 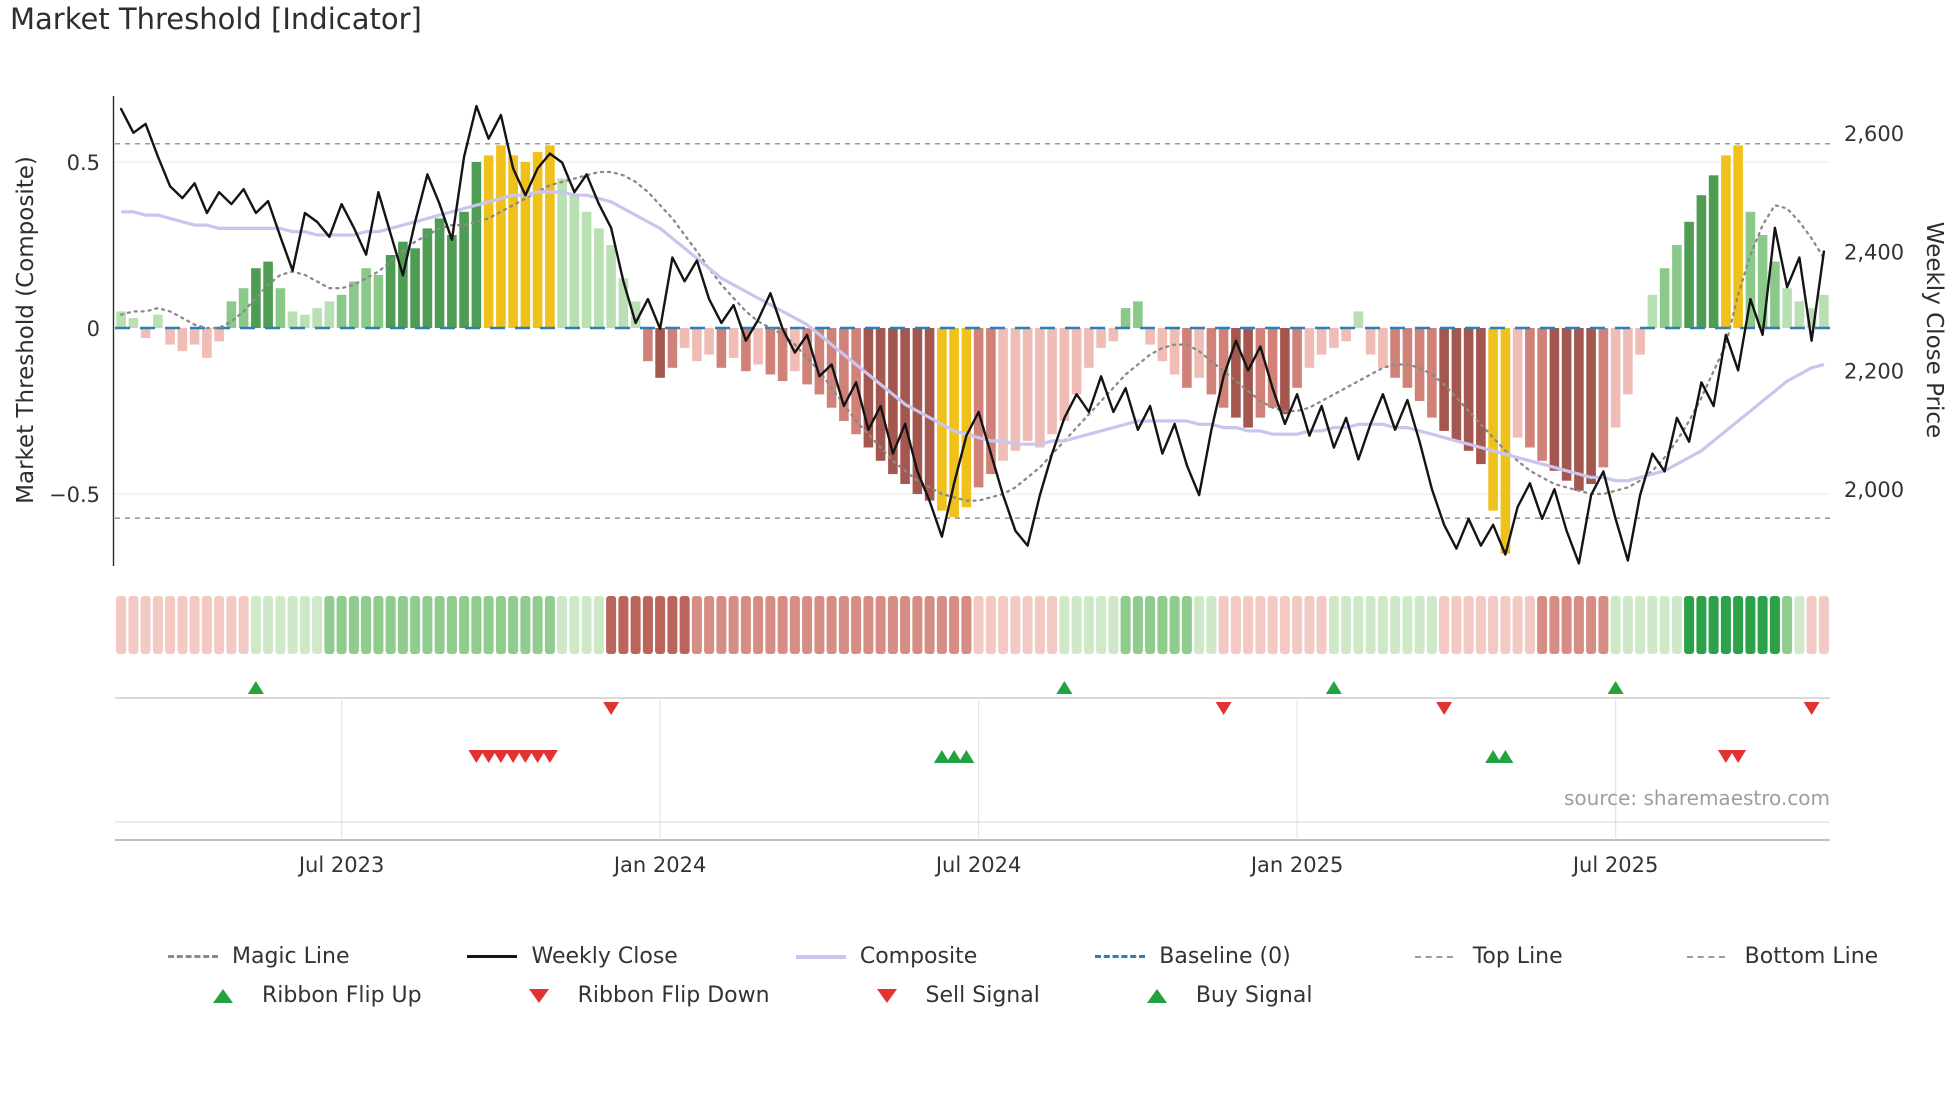 What do you see at coordinates (673, 995) in the screenshot?
I see `legend-label: Ribbon Flip Down` at bounding box center [673, 995].